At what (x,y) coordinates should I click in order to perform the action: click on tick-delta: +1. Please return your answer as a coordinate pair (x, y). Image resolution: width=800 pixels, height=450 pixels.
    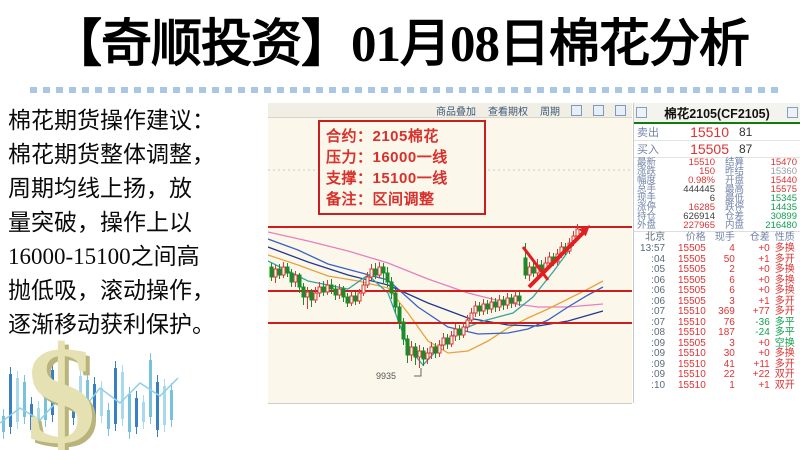
    Looking at the image, I should click on (764, 259).